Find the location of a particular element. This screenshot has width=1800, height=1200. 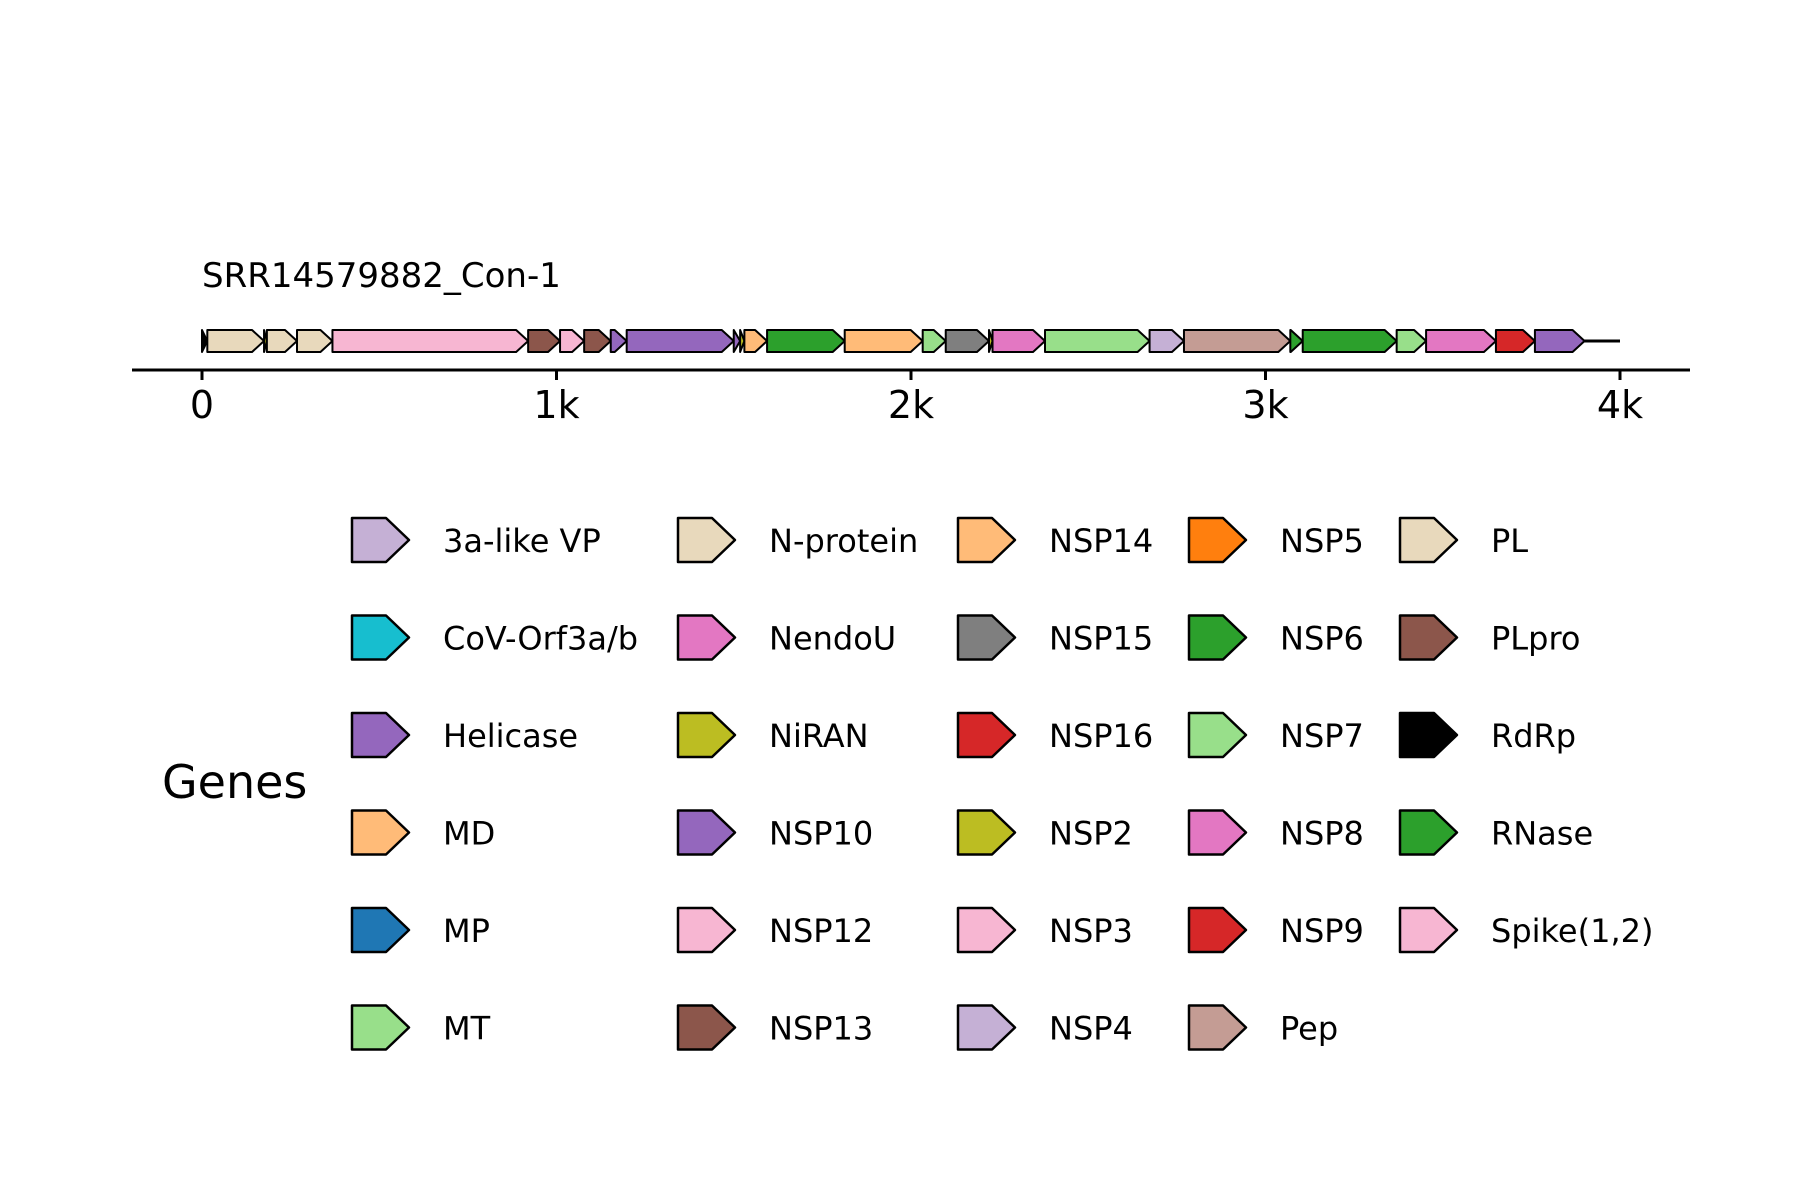

legend-item-helicase: Helicase is located at coordinates (464, 735).